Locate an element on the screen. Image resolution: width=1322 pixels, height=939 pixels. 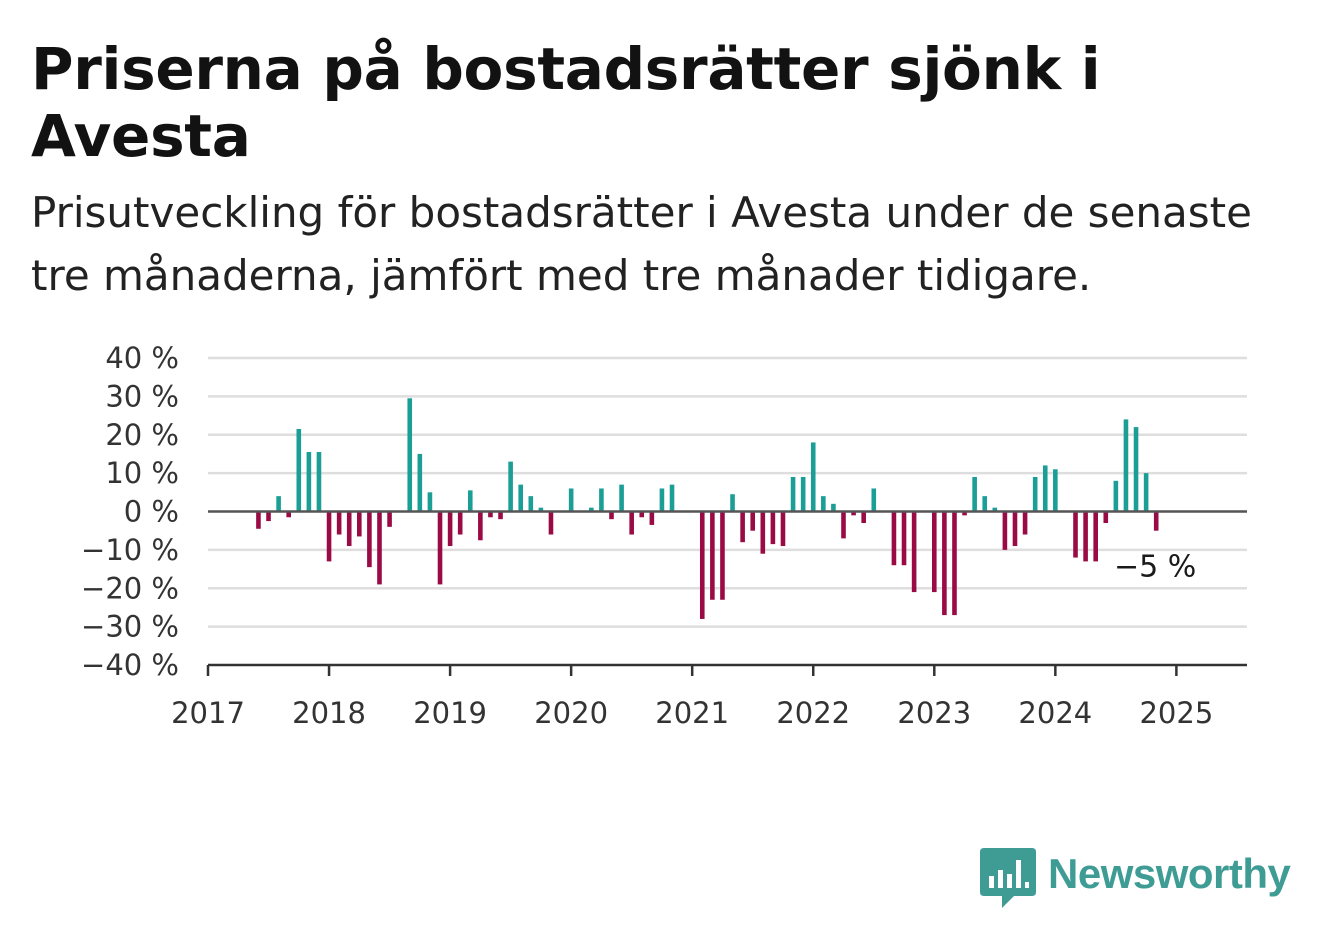
x-tick-label: 2018 is located at coordinates (329, 713).